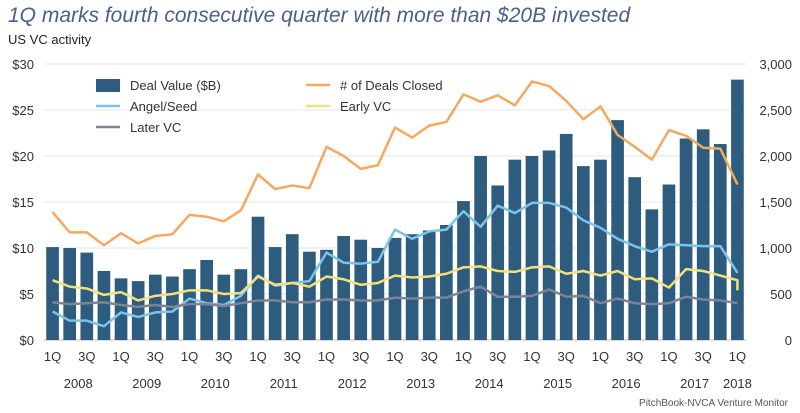 The height and width of the screenshot is (413, 800). I want to click on right-tick-label: 3,000, so click(775, 64).